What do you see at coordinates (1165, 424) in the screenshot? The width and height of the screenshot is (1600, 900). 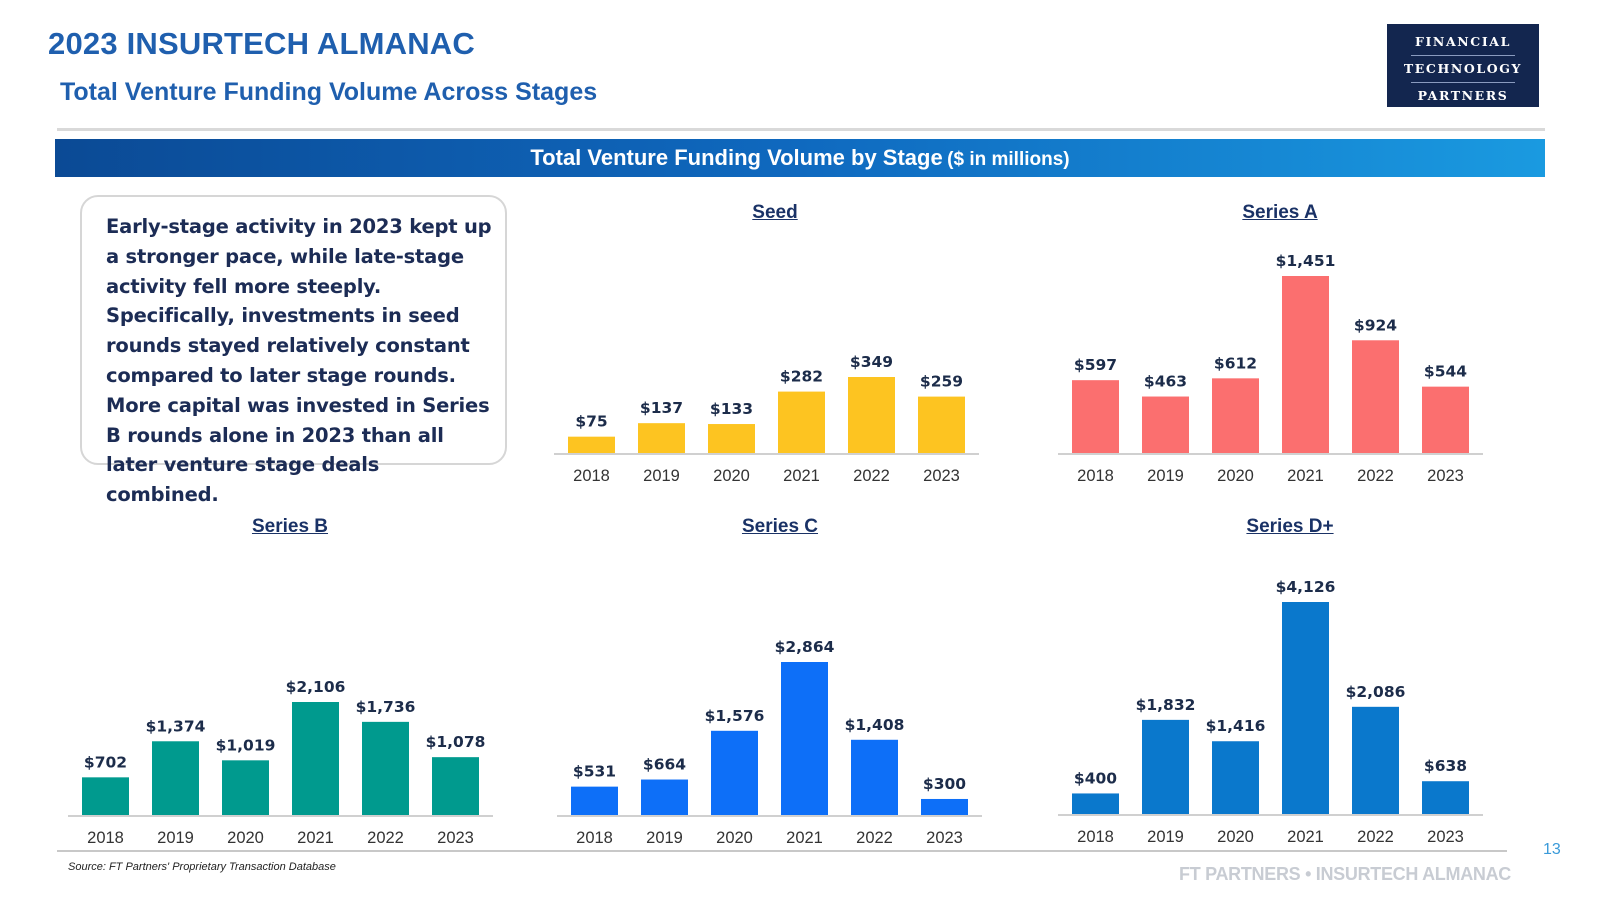 I see `bar-series-a-2019` at bounding box center [1165, 424].